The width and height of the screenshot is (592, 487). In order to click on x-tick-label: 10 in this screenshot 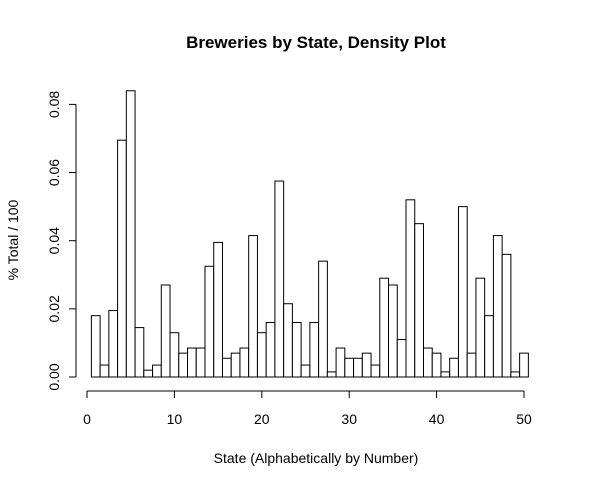, I will do `click(175, 419)`.